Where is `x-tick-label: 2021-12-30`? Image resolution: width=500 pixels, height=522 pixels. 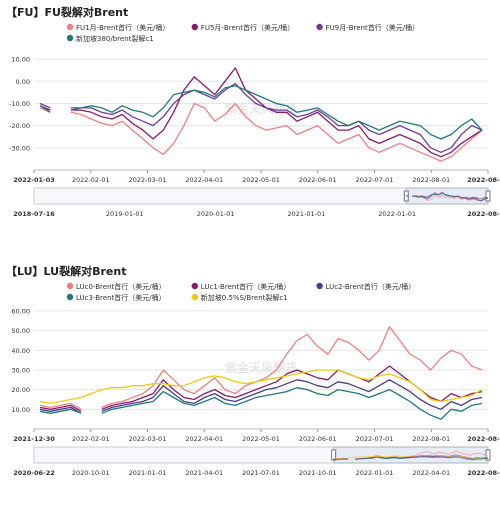
x-tick-label: 2021-12-30 is located at coordinates (34, 439).